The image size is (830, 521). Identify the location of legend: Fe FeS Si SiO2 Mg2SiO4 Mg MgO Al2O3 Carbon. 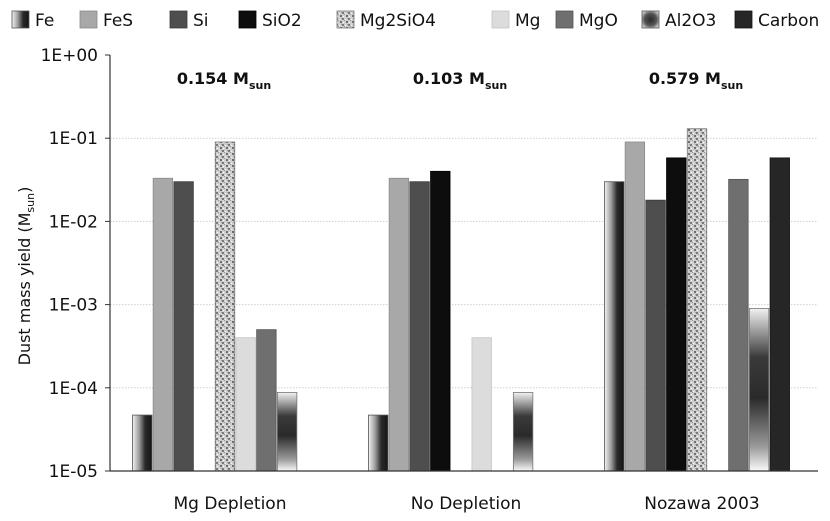
(415, 20).